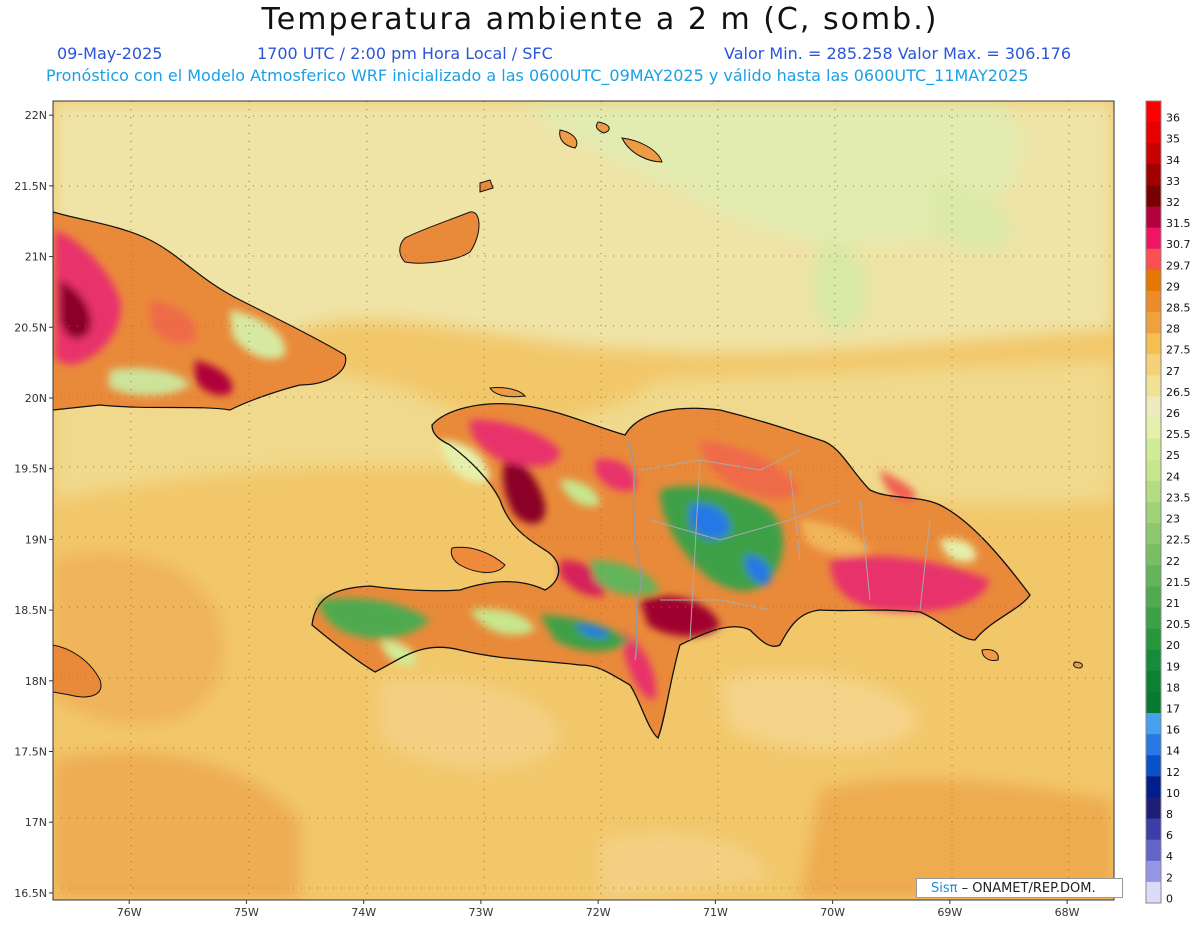  Describe the element at coordinates (1178, 350) in the screenshot. I see `colorbar-label: 27.5` at that location.